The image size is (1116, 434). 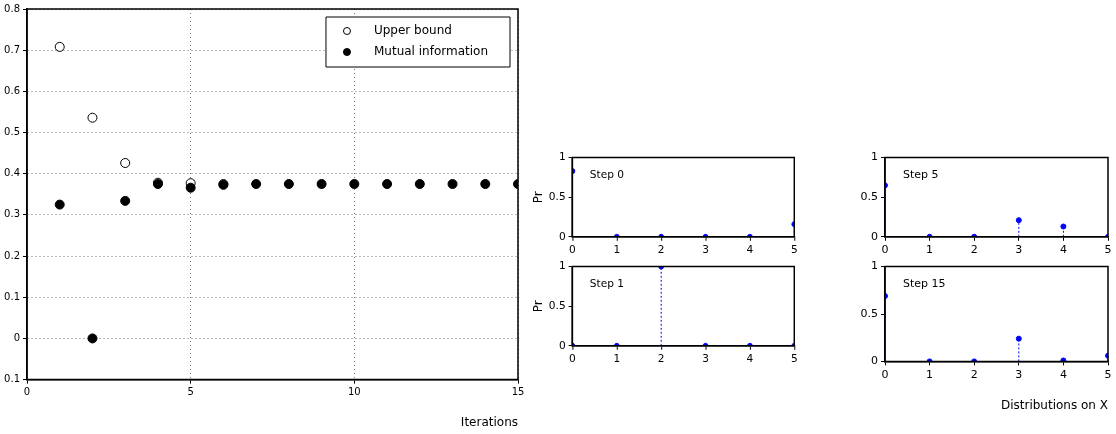 What do you see at coordinates (1054, 404) in the screenshot?
I see `x-axis-title: Distributions on X` at bounding box center [1054, 404].